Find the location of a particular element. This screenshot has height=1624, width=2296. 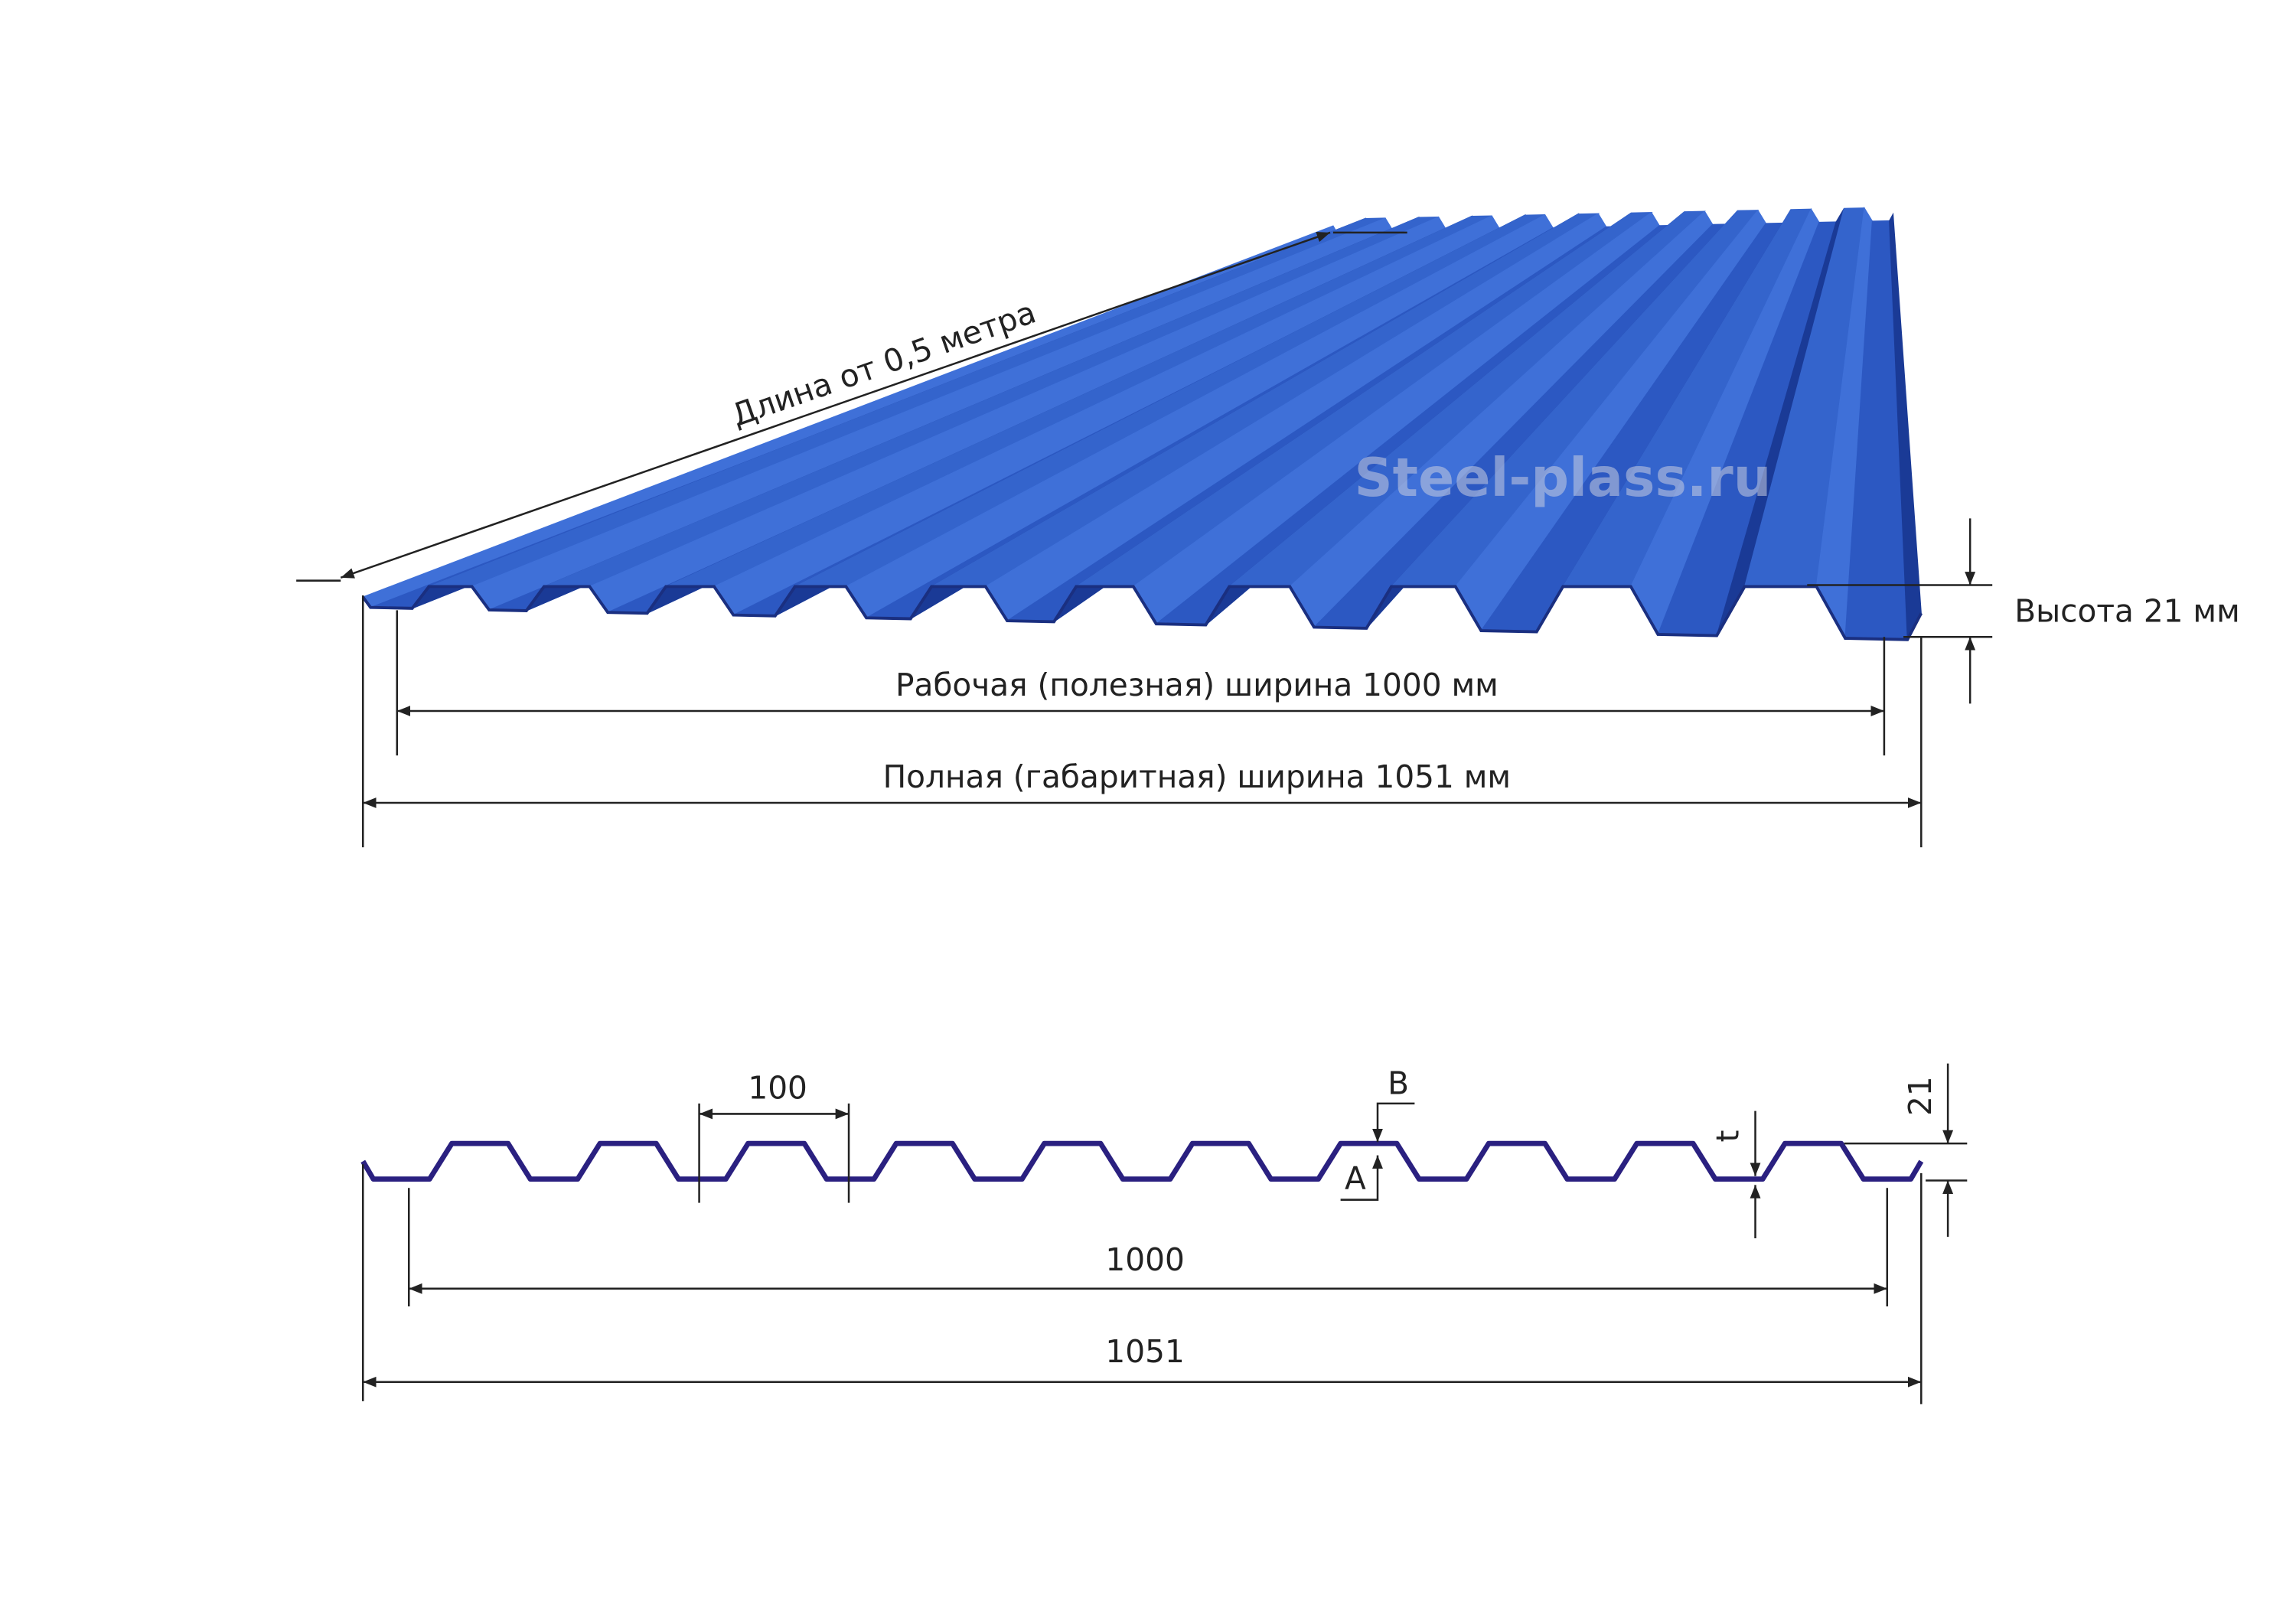

height-label: Высота 21 мм is located at coordinates (2127, 611).